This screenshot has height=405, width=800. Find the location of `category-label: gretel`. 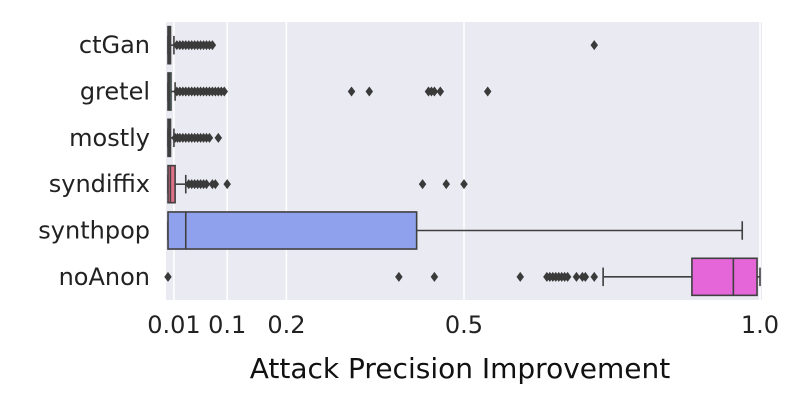

category-label: gretel is located at coordinates (115, 92).